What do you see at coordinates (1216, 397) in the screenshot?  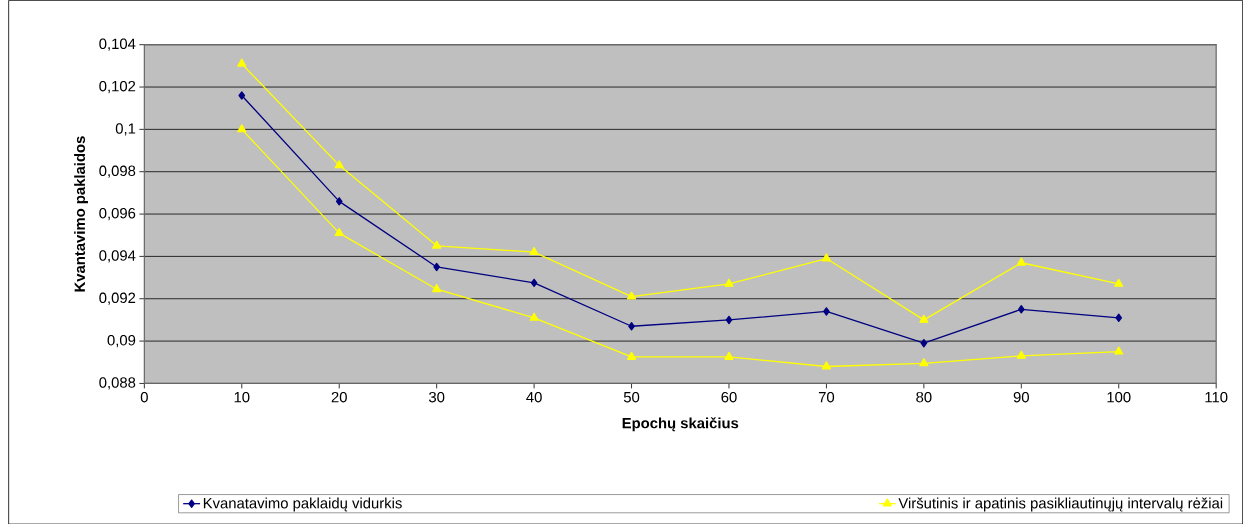 I see `x-tick-label: 110` at bounding box center [1216, 397].